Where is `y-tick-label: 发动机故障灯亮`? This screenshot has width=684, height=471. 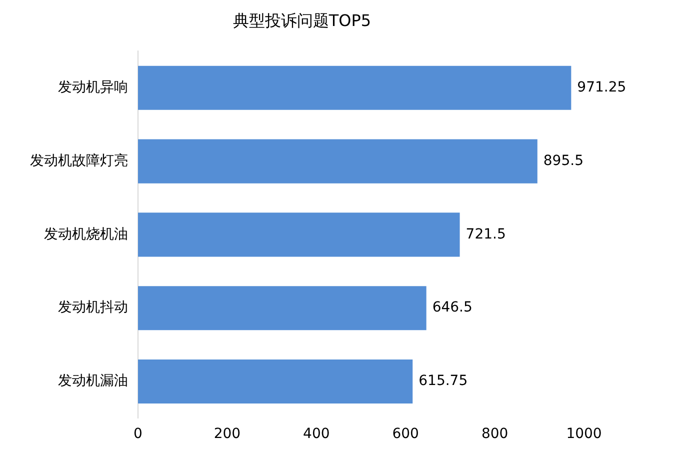
y-tick-label: 发动机故障灯亮 is located at coordinates (79, 160).